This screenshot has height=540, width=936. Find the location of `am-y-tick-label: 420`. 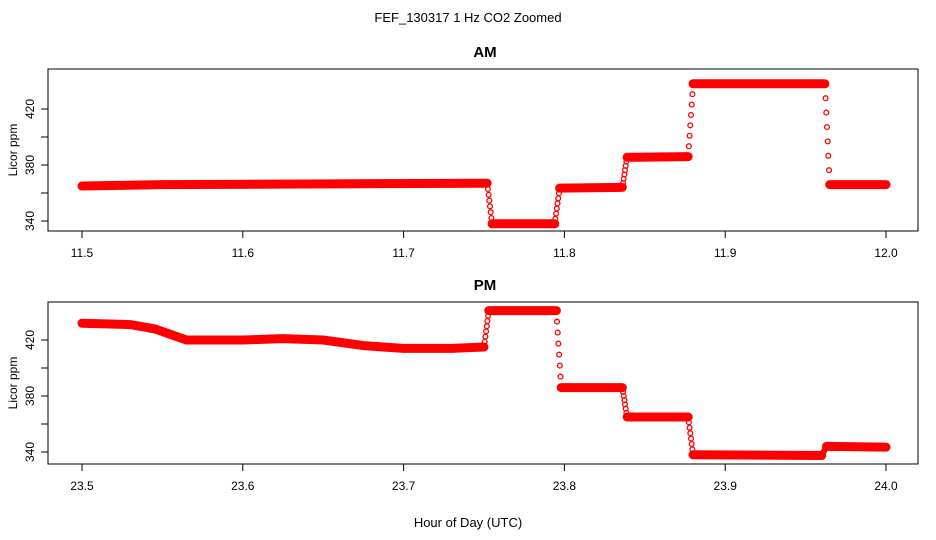

am-y-tick-label: 420 is located at coordinates (30, 109).